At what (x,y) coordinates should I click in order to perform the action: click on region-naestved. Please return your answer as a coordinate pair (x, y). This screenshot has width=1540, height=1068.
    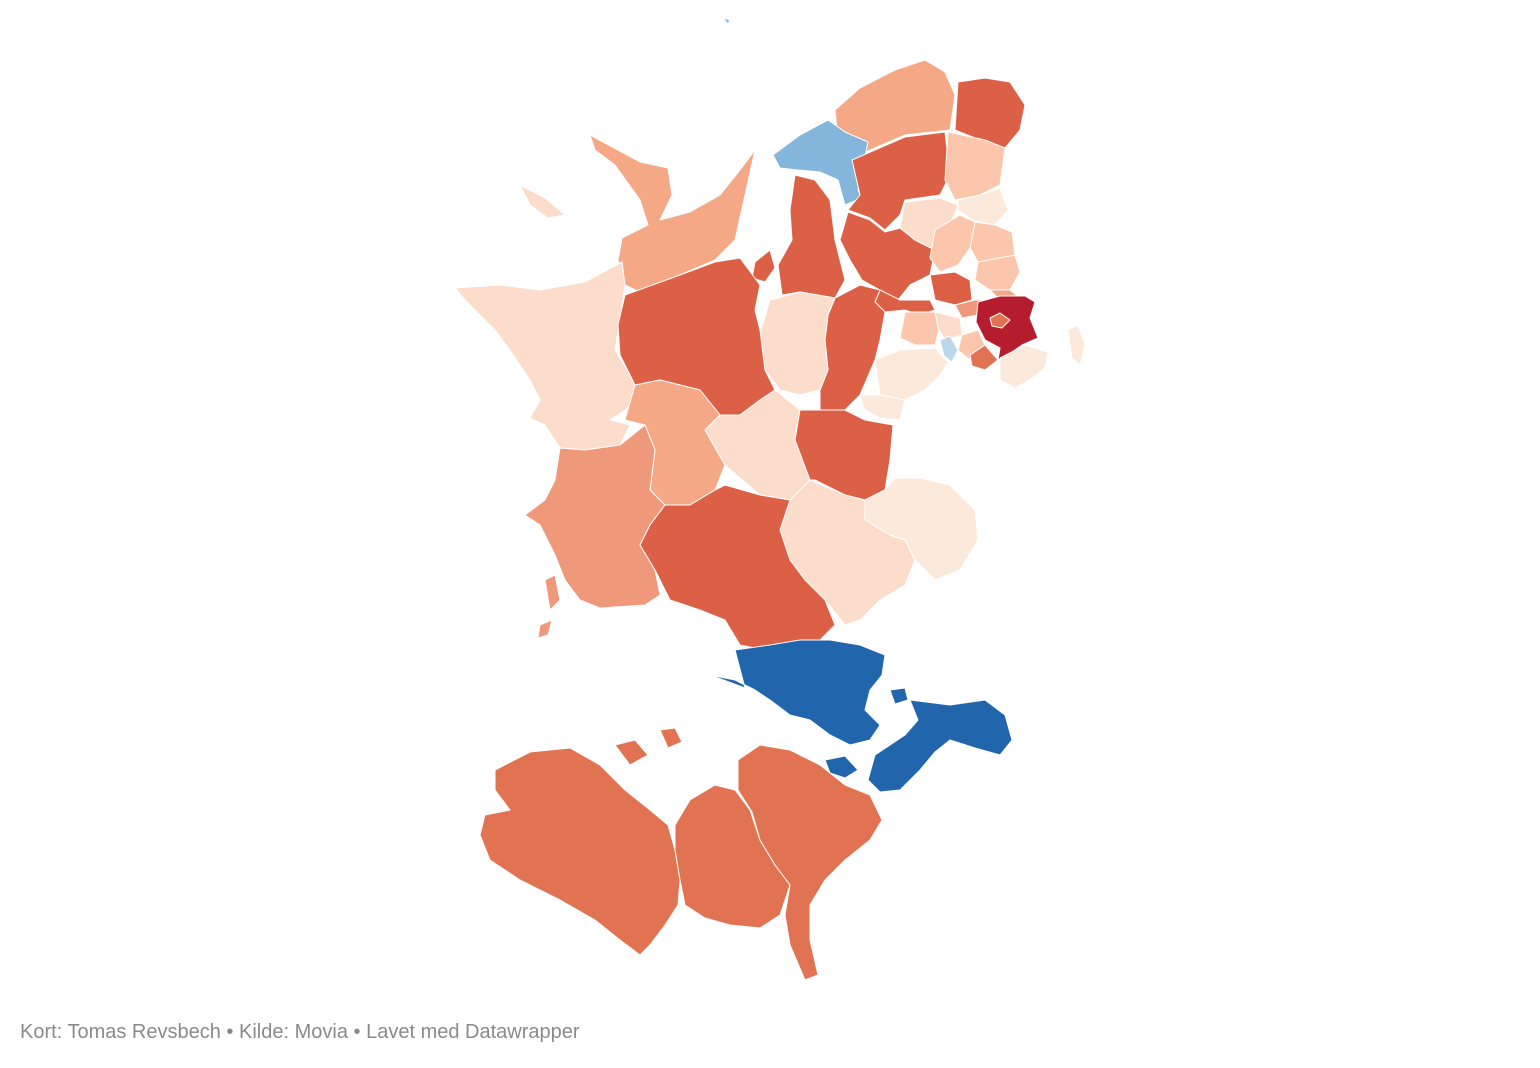
    Looking at the image, I should click on (737, 567).